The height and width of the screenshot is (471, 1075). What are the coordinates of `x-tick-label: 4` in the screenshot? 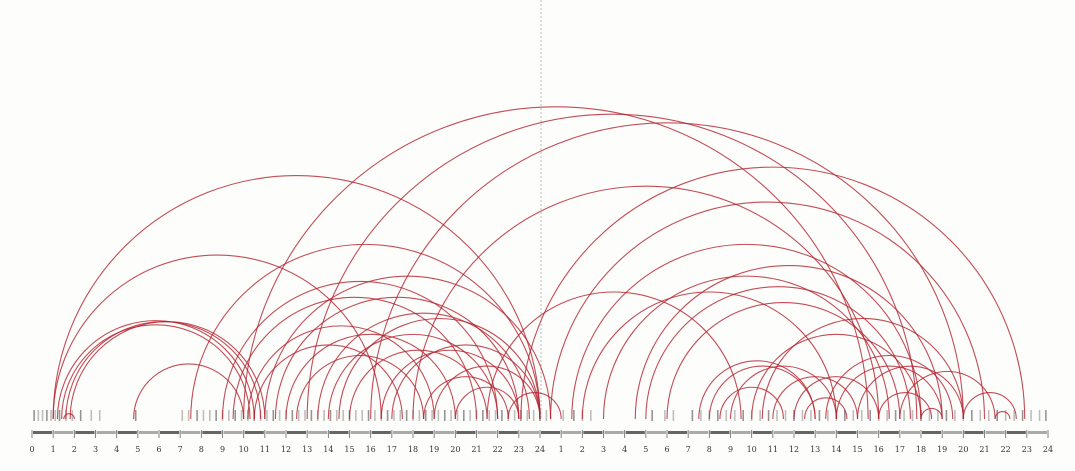 It's located at (116, 449).